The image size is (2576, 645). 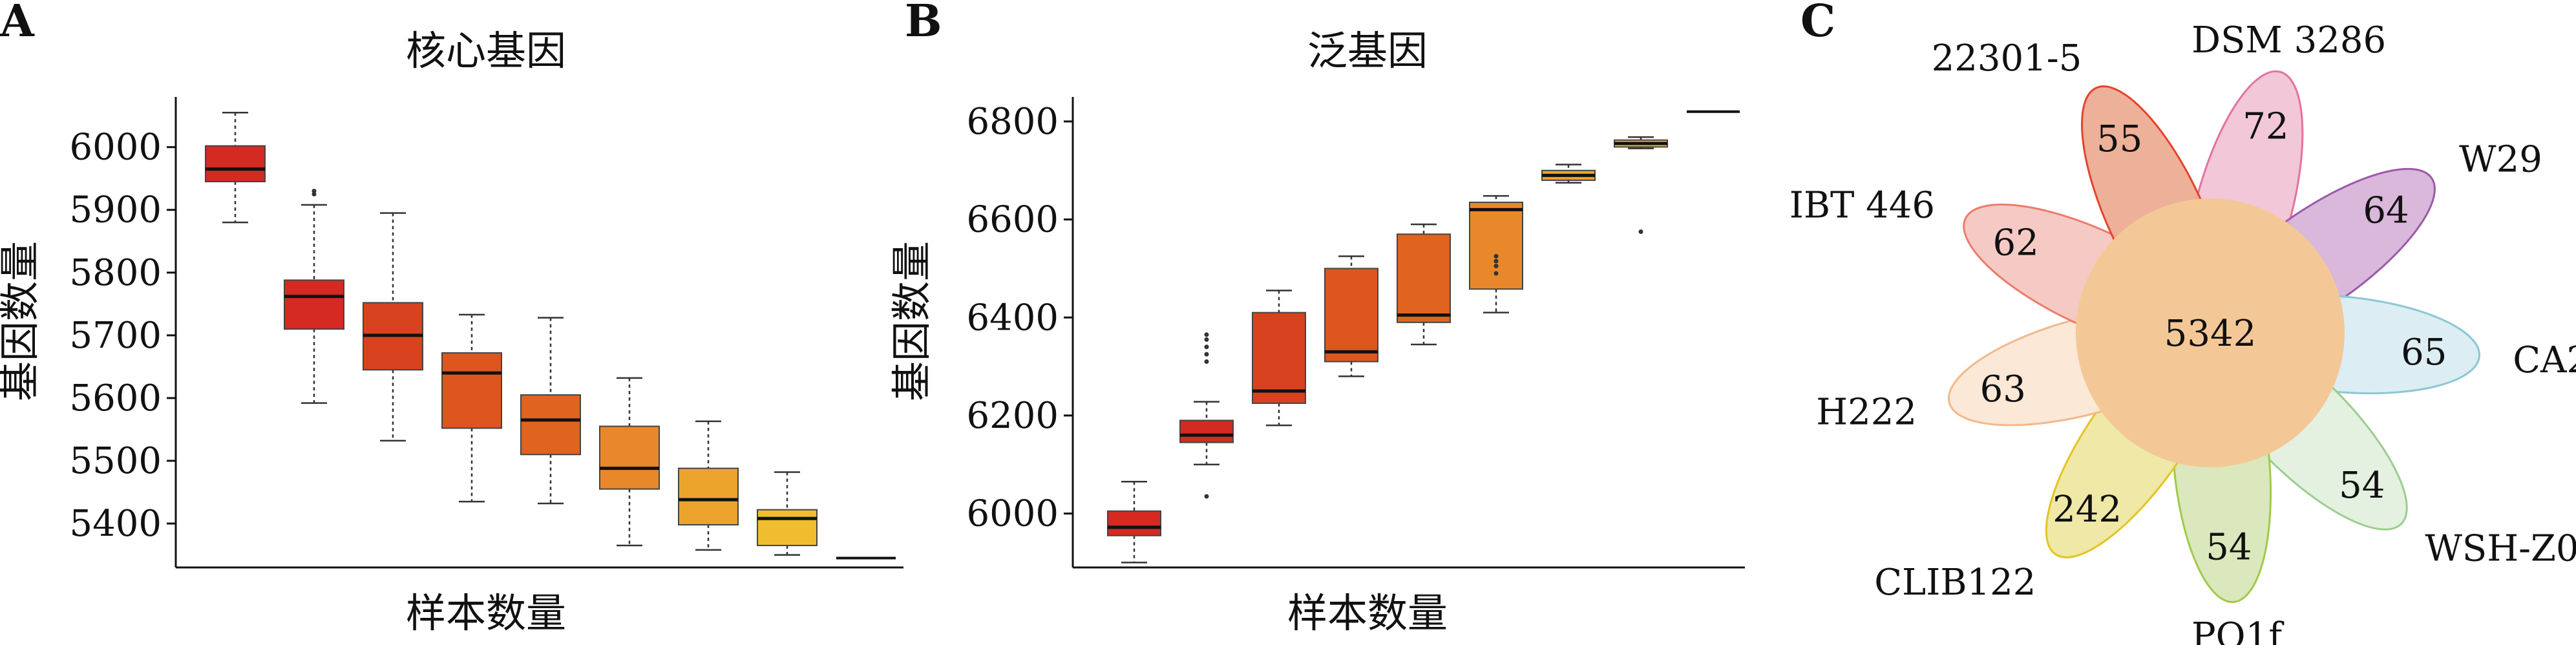 What do you see at coordinates (2087, 510) in the screenshot?
I see `flower-petal-value: 242` at bounding box center [2087, 510].